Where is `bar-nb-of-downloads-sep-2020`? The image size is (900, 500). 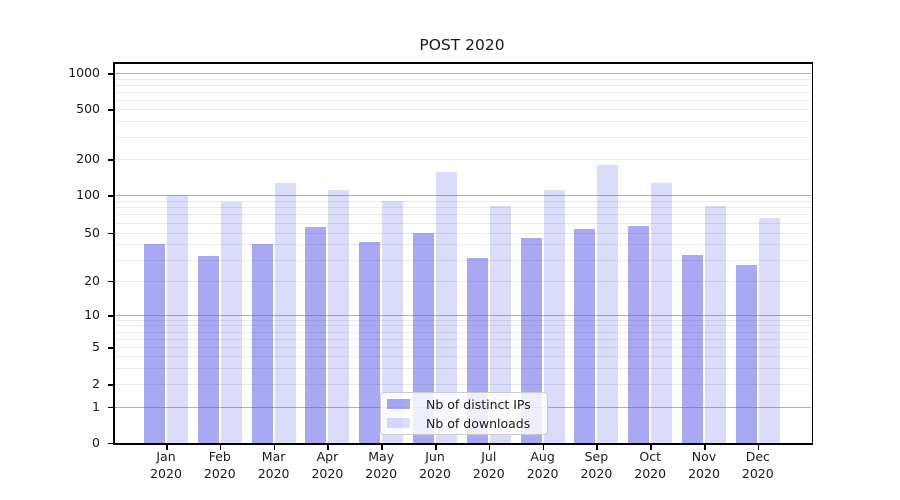
bar-nb-of-downloads-sep-2020 is located at coordinates (608, 304).